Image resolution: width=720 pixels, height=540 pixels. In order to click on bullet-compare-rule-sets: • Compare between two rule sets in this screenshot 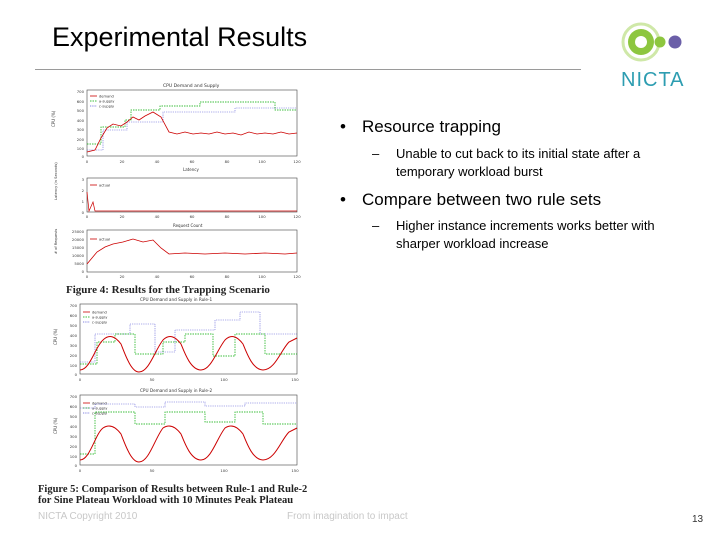, I will do `click(470, 200)`.